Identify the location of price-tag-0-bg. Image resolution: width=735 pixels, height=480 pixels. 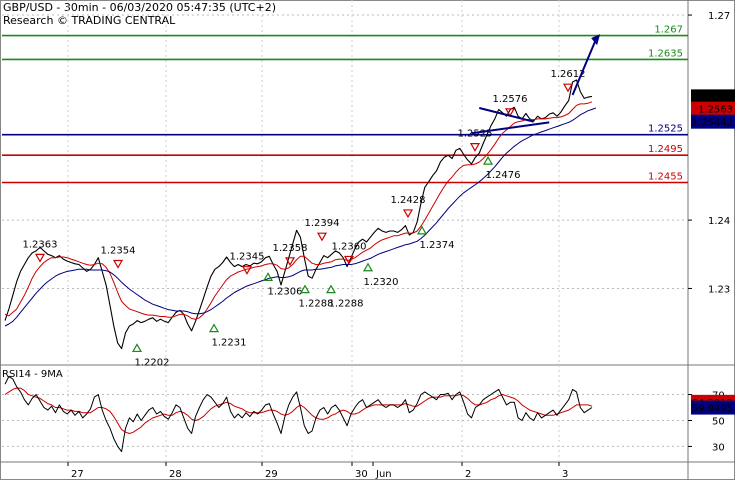
(713, 96).